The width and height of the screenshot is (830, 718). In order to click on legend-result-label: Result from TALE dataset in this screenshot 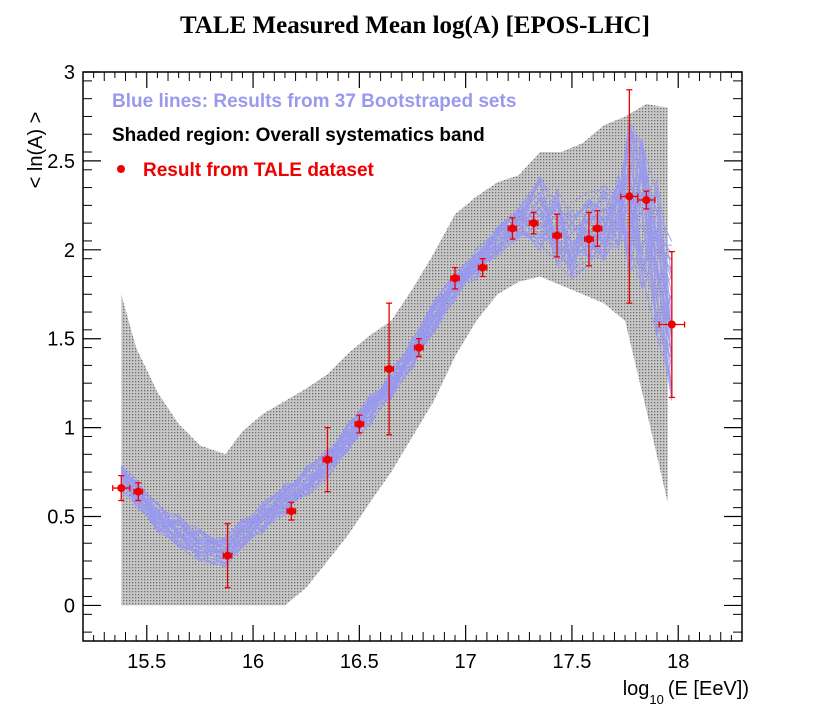, I will do `click(259, 170)`.